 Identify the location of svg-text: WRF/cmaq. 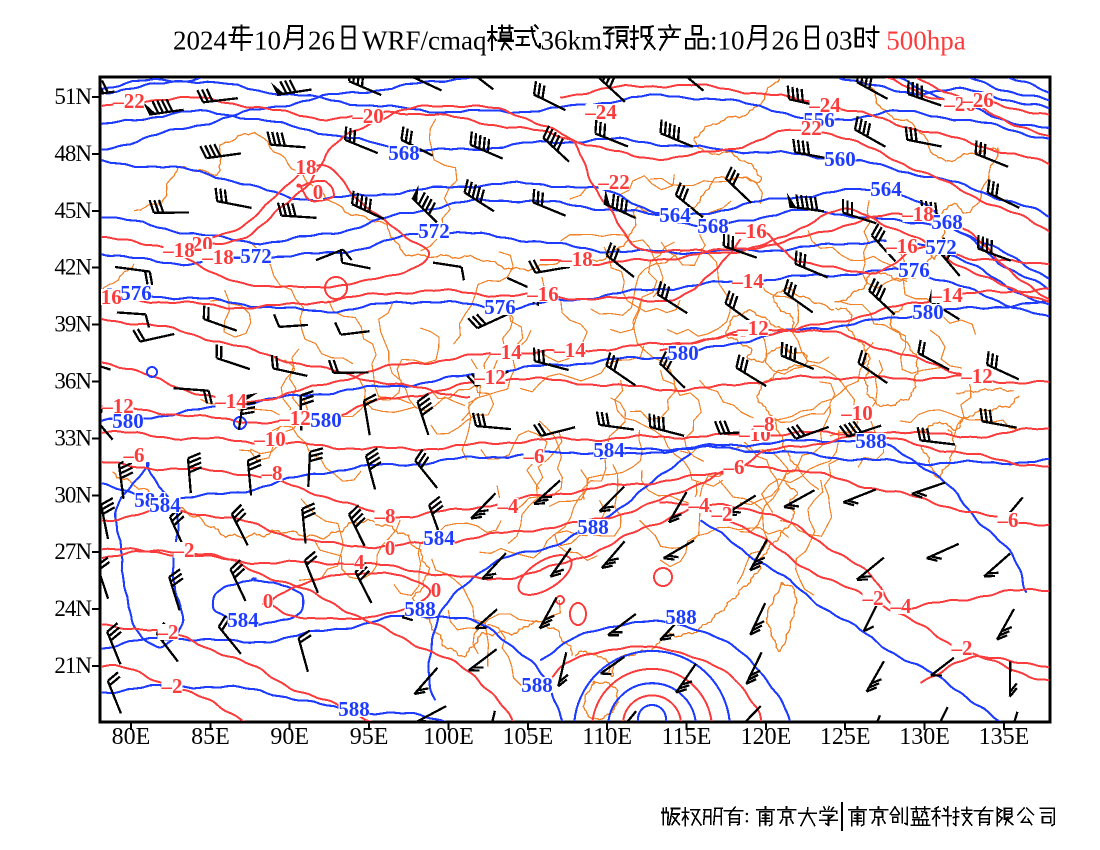
(424, 41).